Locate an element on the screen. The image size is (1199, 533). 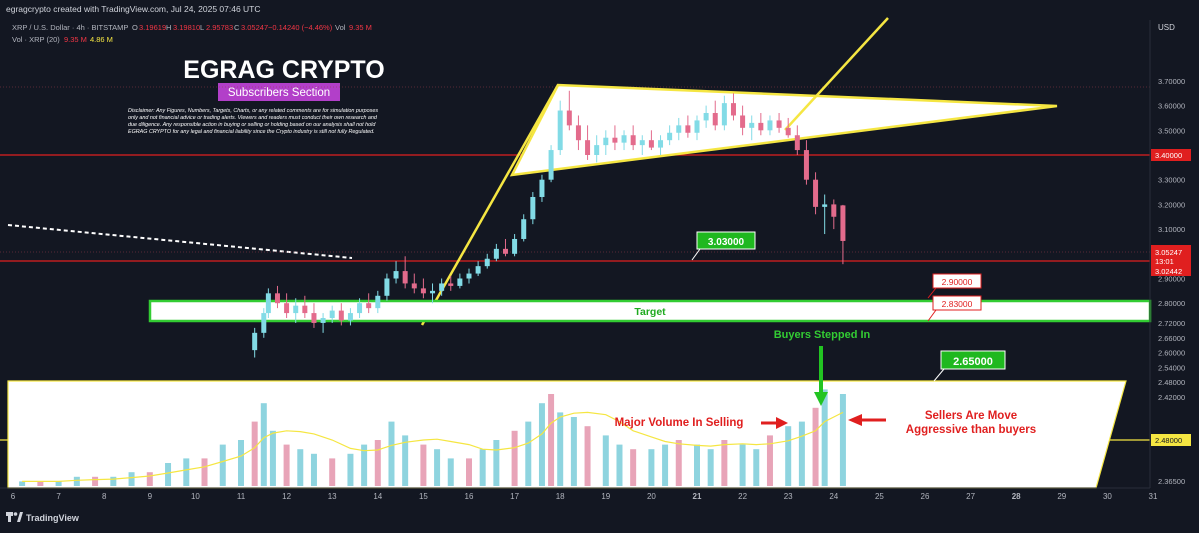
callout-box is located at coordinates (957, 303).